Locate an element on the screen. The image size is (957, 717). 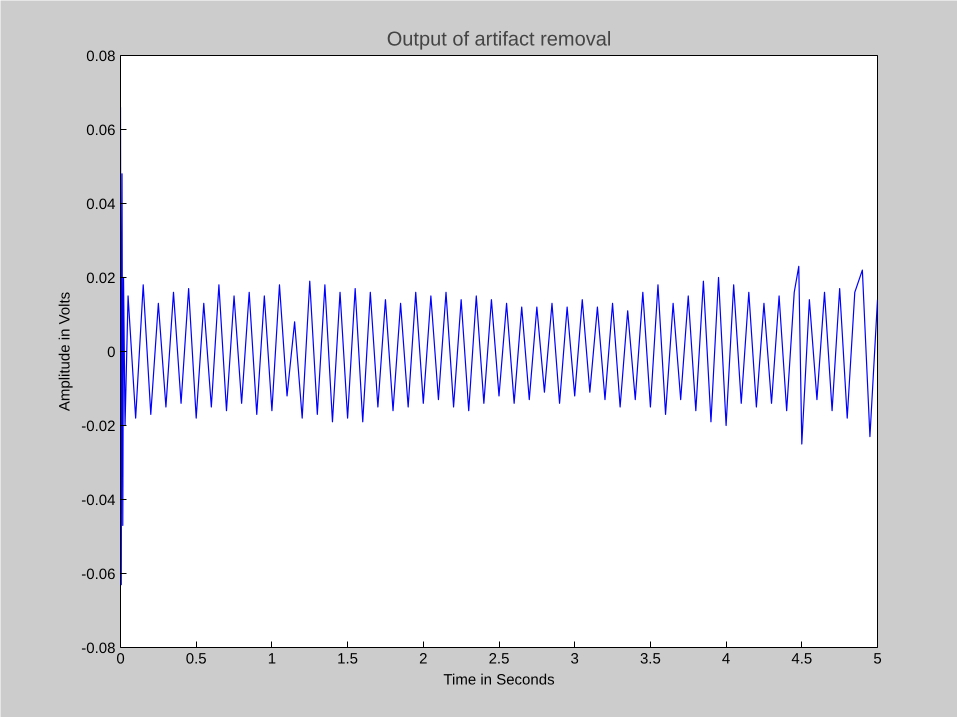
x-tick-label: 4.5 is located at coordinates (801, 659).